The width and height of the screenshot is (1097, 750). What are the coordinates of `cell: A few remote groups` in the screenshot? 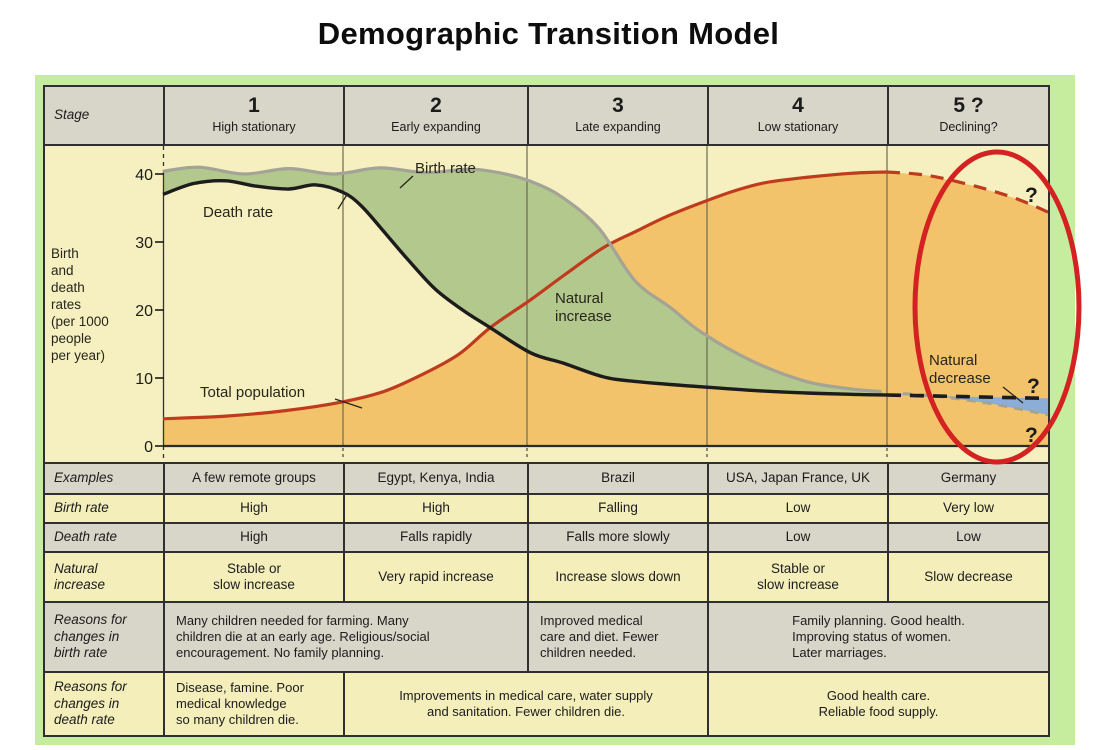 It's located at (253, 478).